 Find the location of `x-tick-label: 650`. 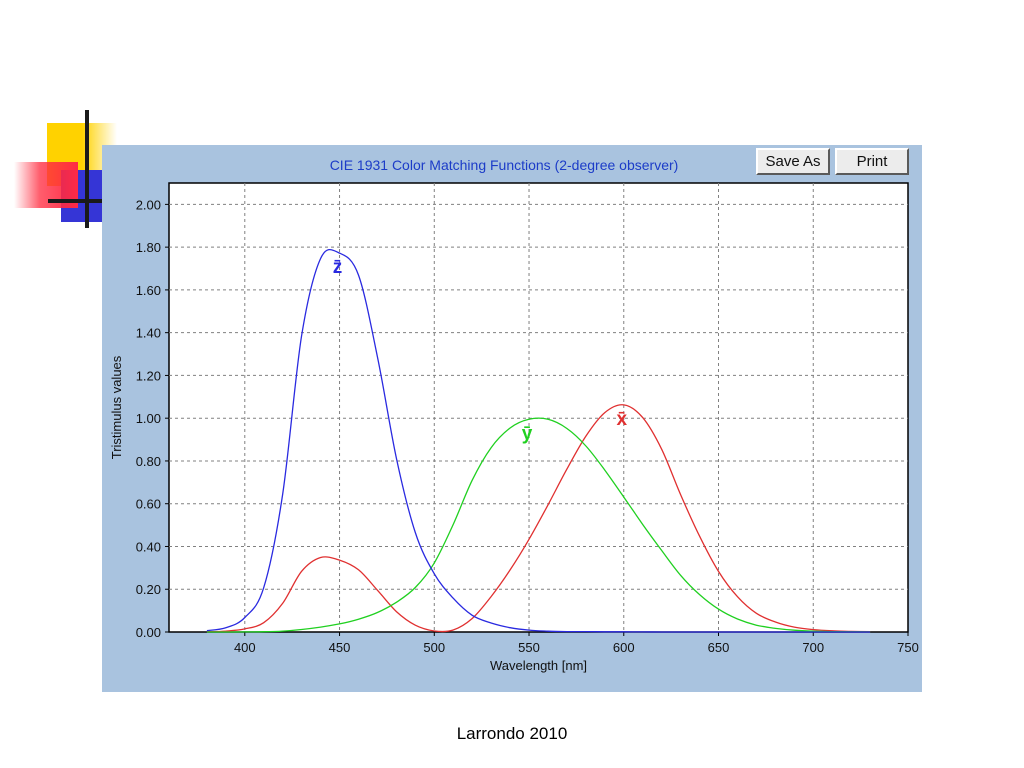

x-tick-label: 650 is located at coordinates (719, 647).